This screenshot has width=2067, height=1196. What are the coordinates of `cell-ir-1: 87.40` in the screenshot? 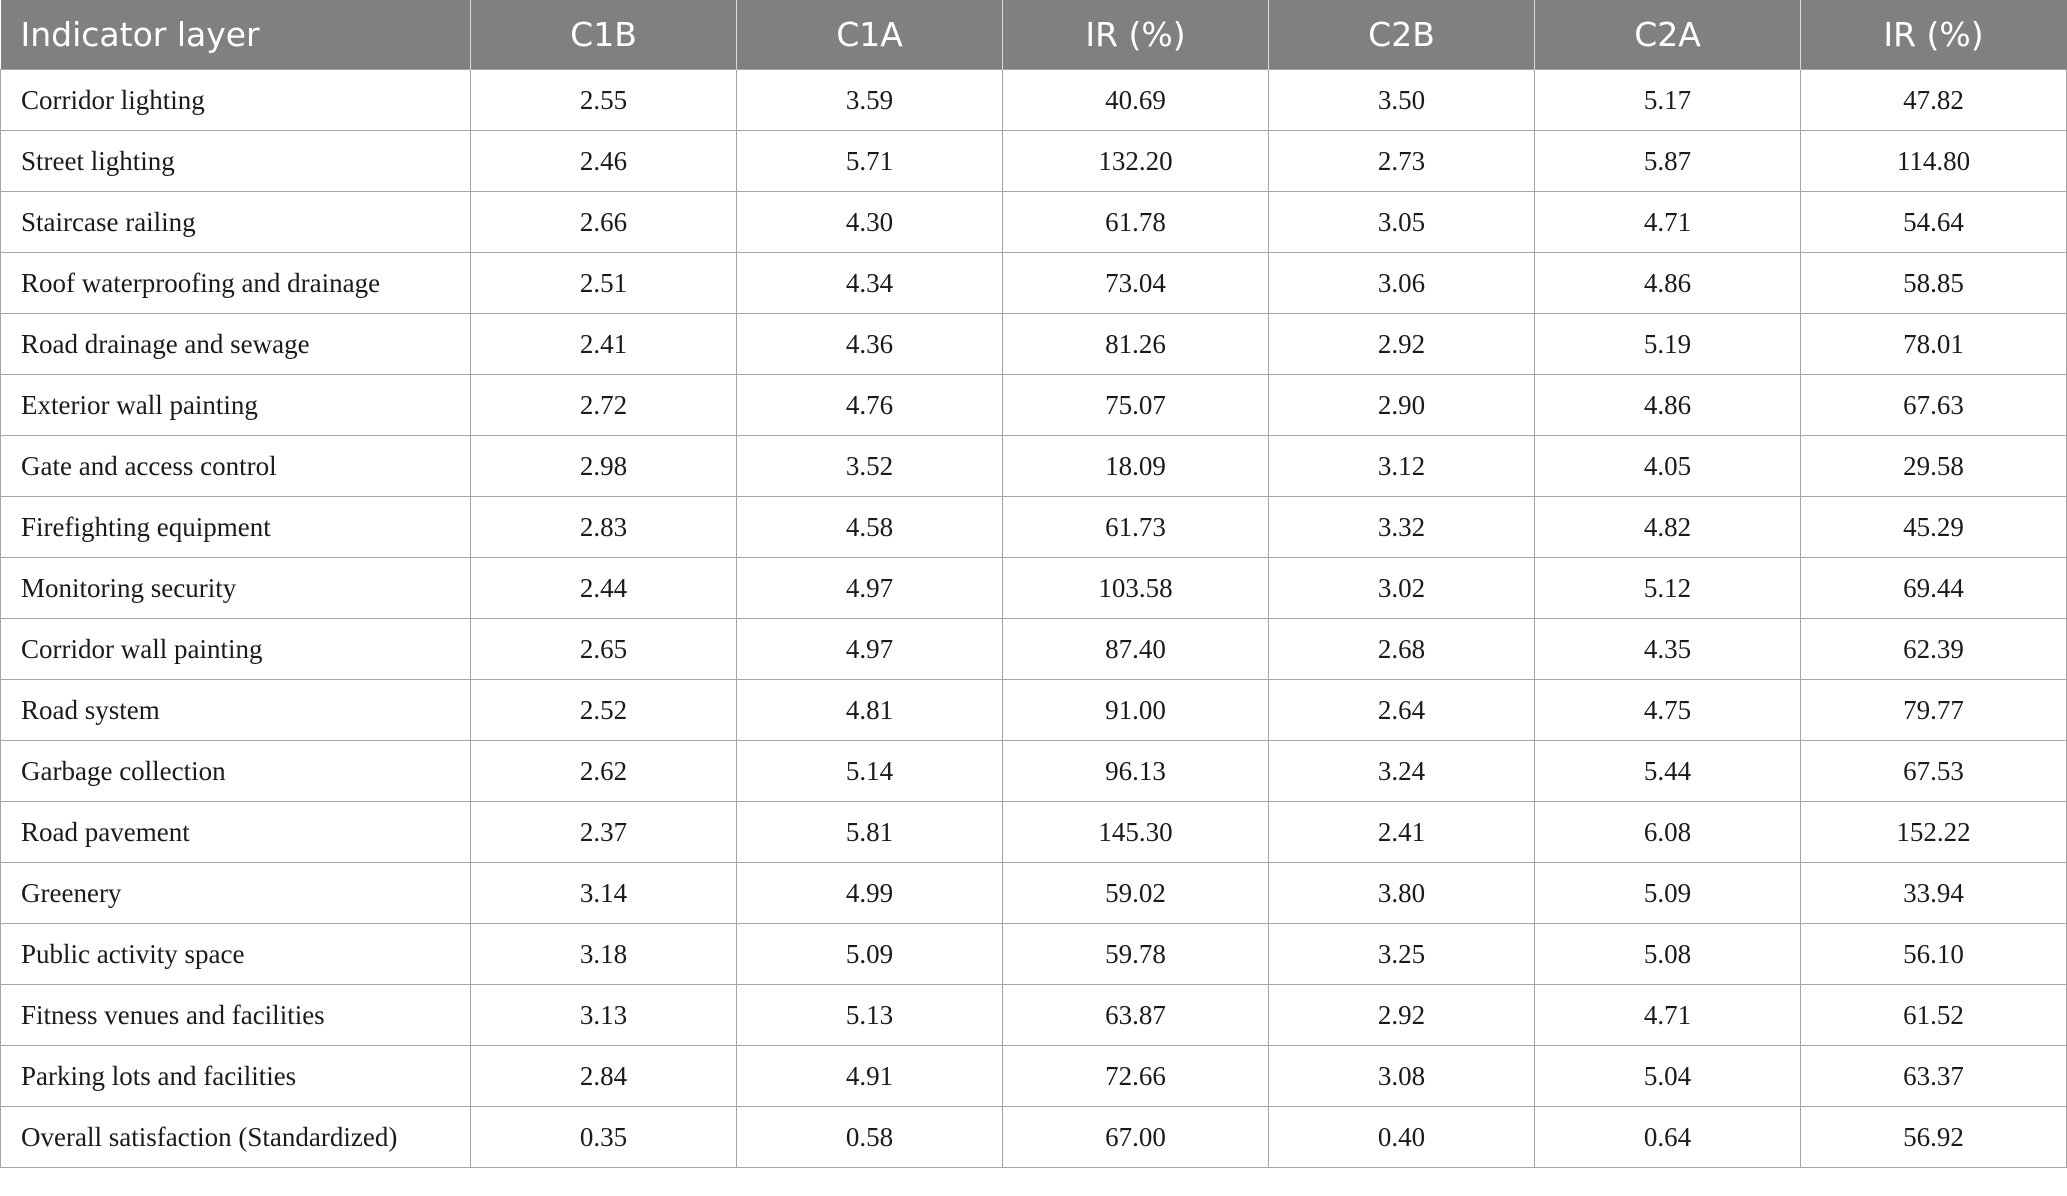 It's located at (1135, 649).